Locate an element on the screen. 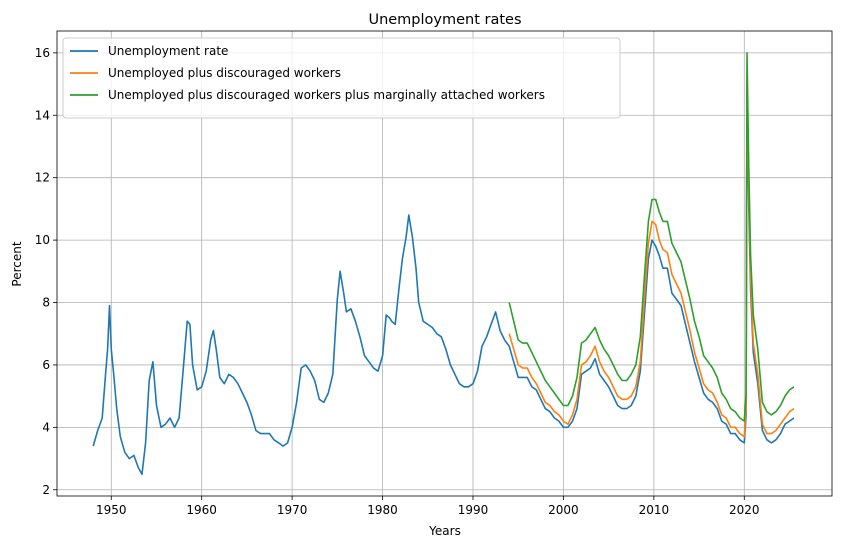  x-axis-title: Years is located at coordinates (444, 531).